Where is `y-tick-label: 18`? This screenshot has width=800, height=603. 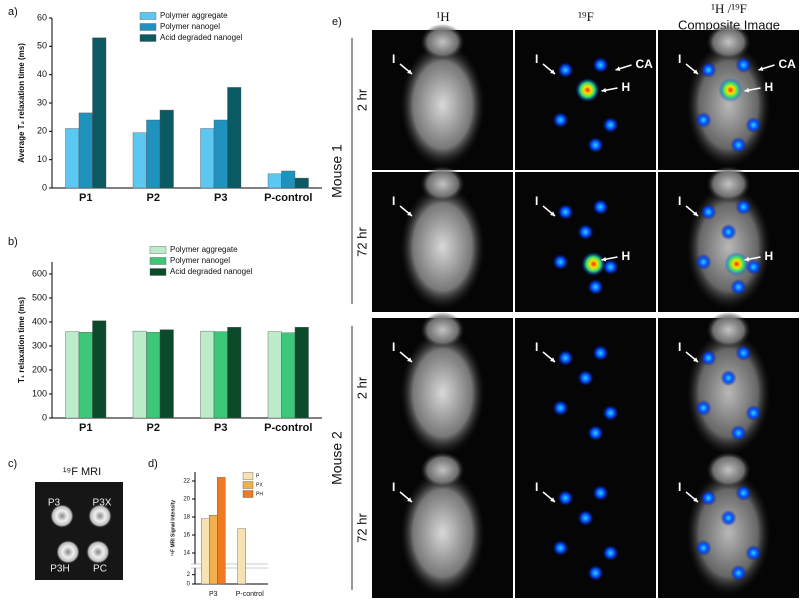
y-tick-label: 18 is located at coordinates (186, 518).